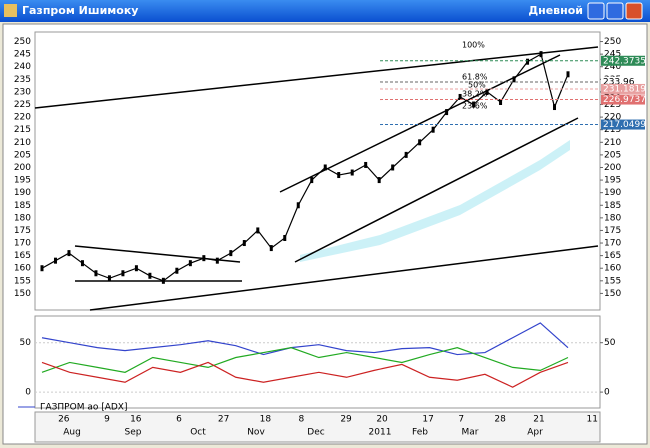 The image size is (650, 448). Describe the element at coordinates (612, 67) in the screenshot. I see `y-tick-label-right: 240` at that location.